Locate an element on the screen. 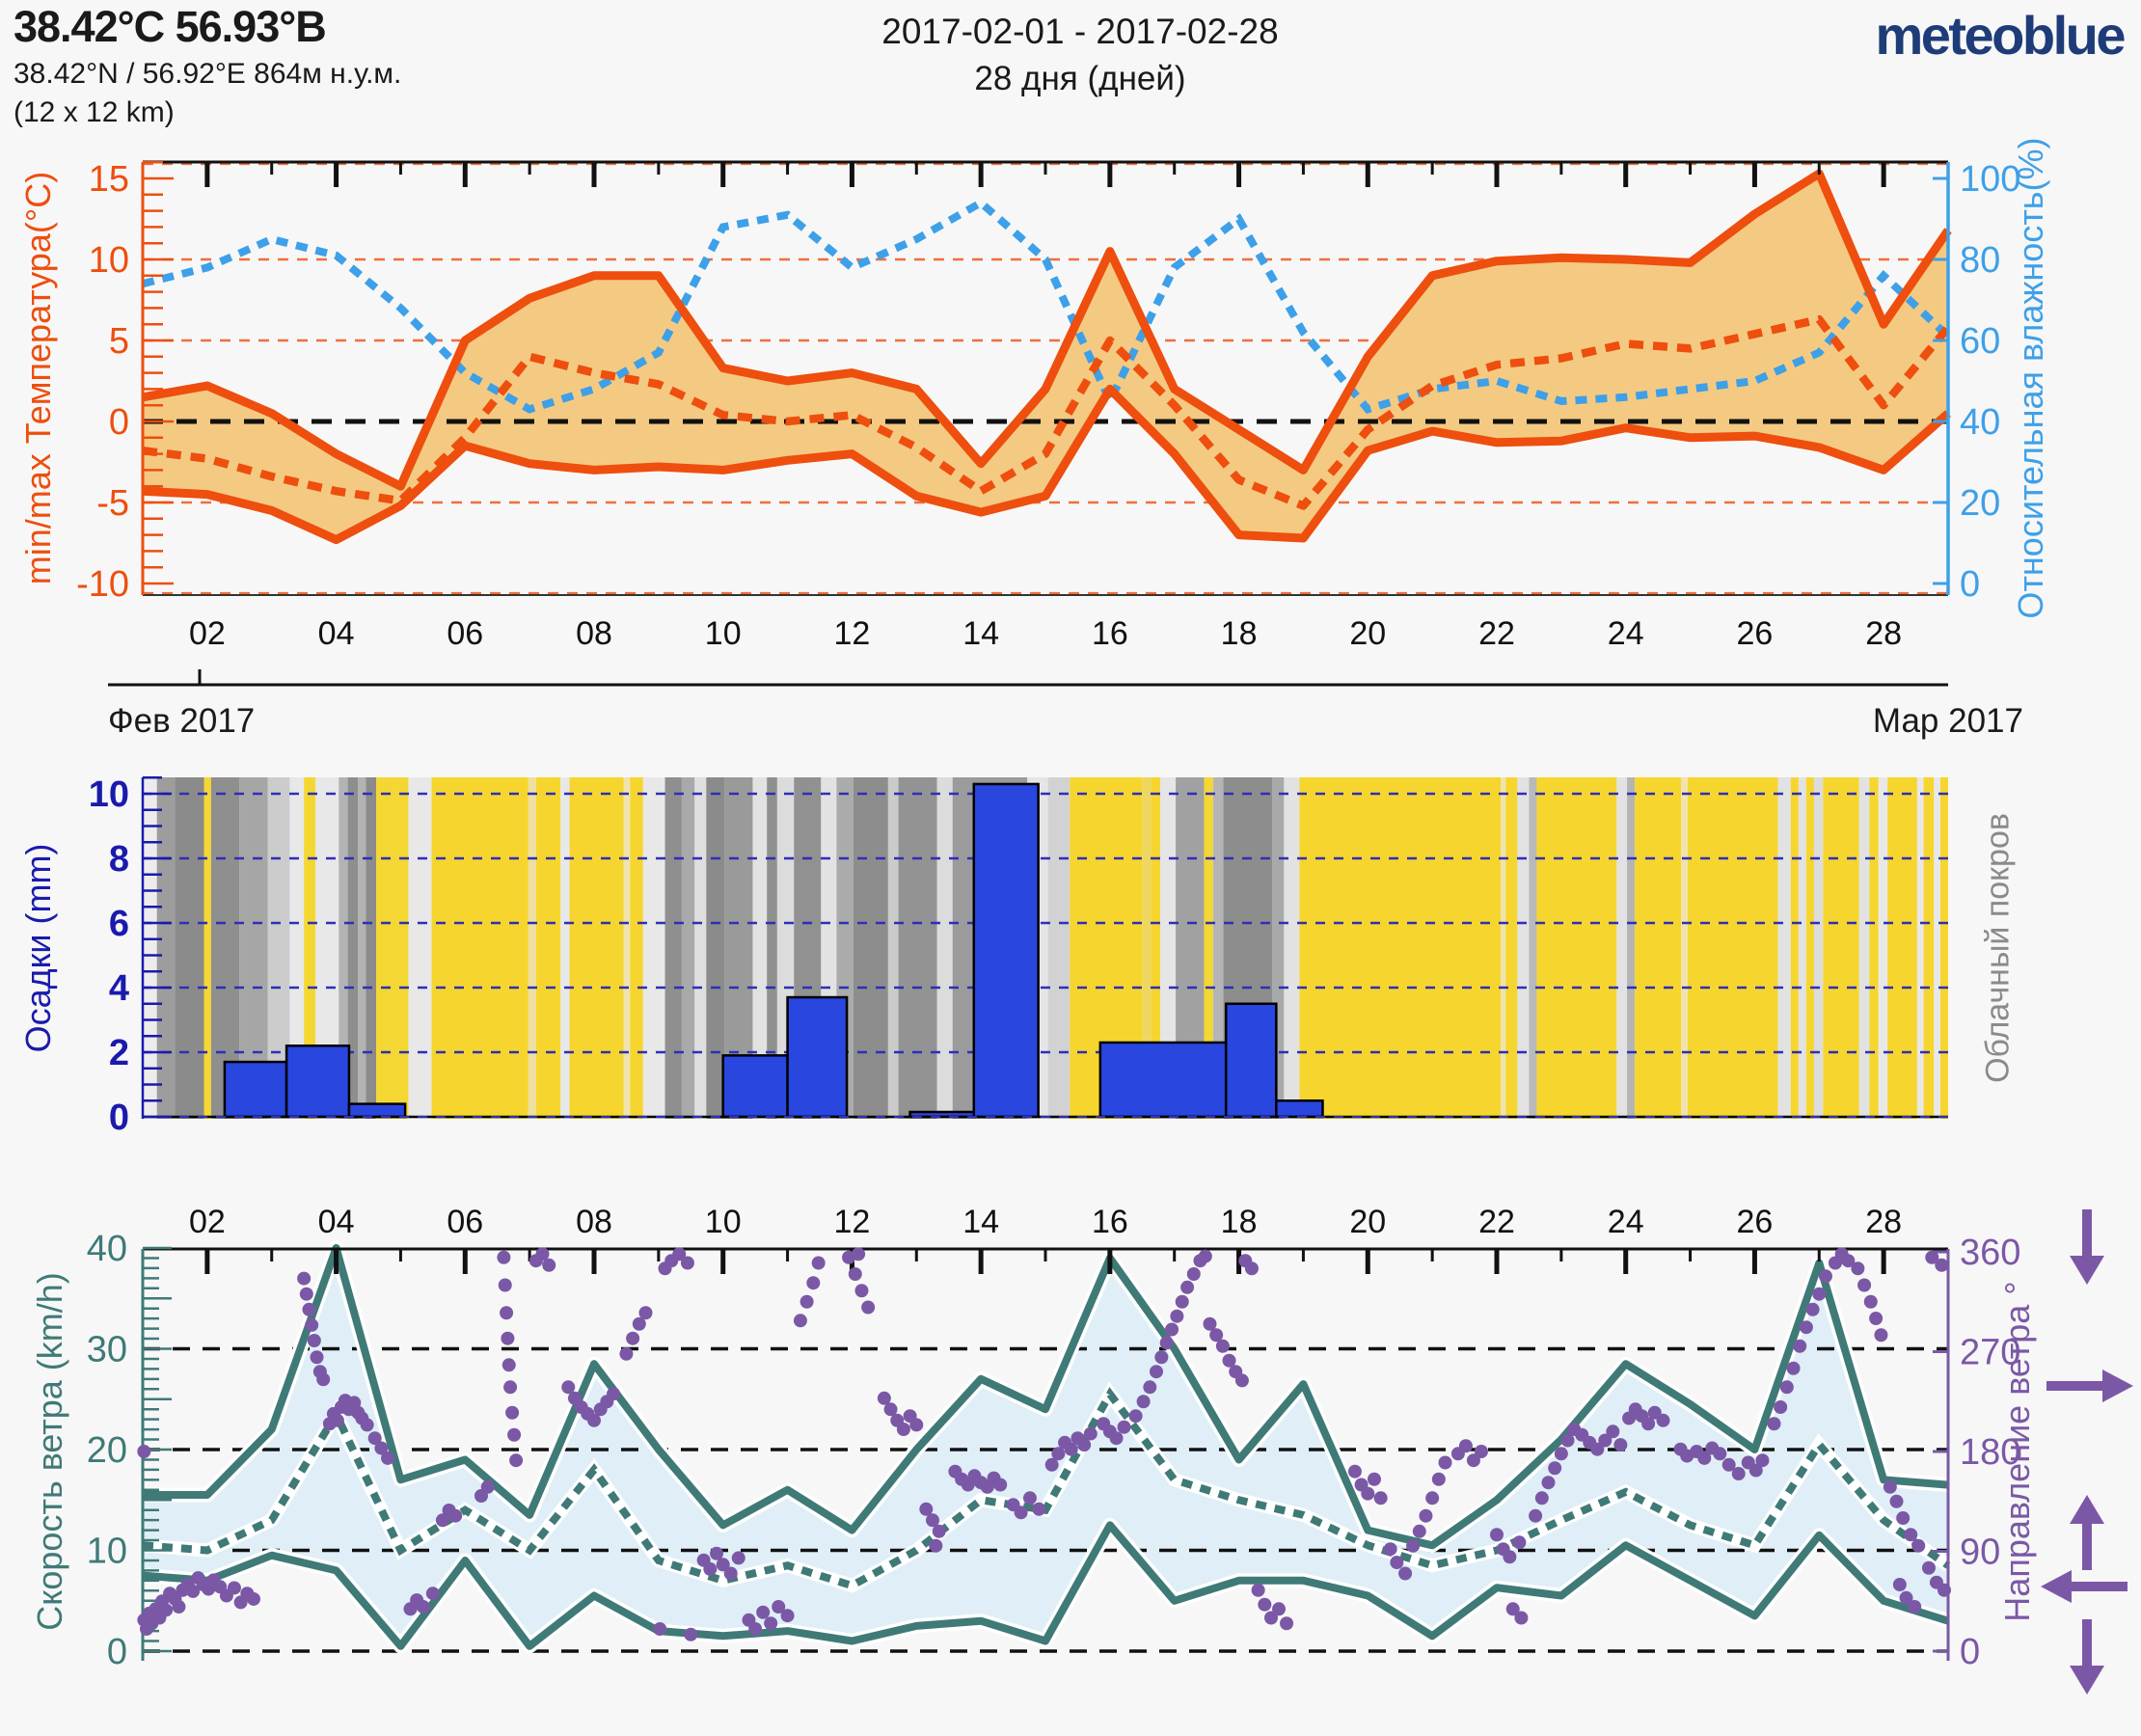  svg-text: -10 is located at coordinates (102, 585).